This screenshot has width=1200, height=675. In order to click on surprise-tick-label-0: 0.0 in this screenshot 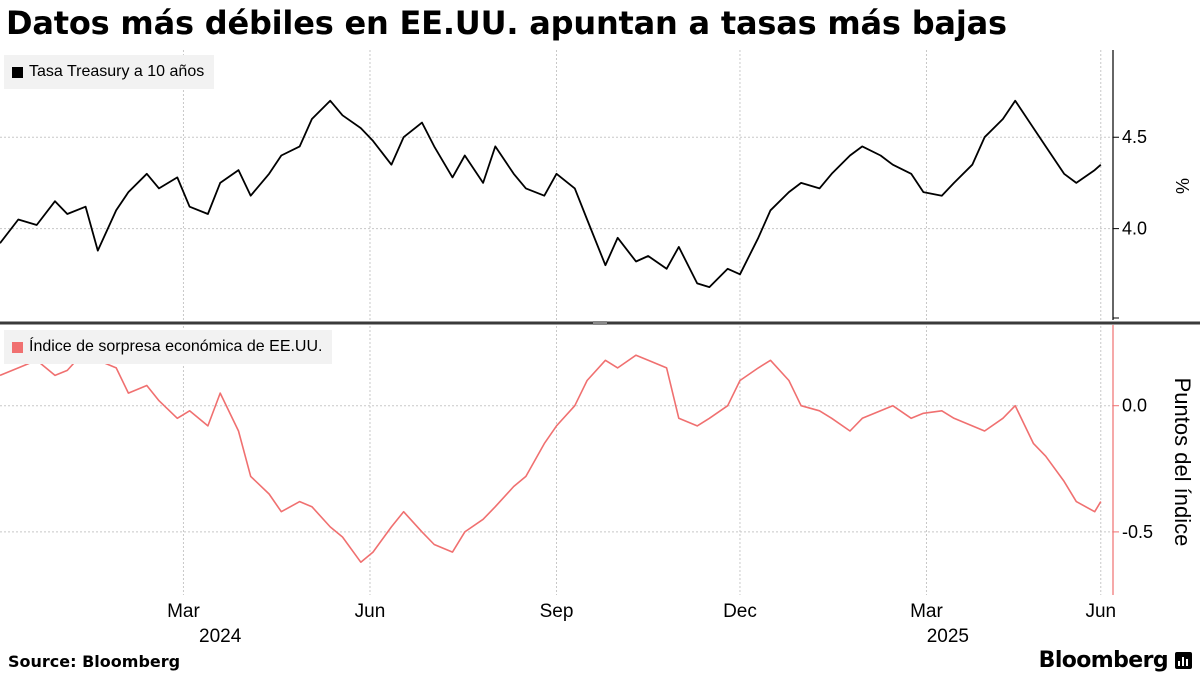, I will do `click(1134, 406)`.